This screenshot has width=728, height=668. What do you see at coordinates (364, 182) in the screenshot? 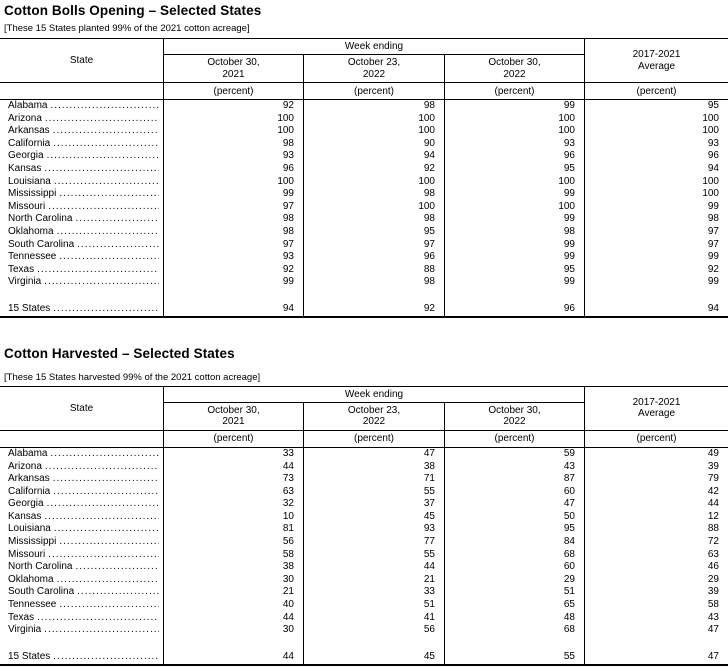
I see `state-row: Louisiana 100 100 100 100` at bounding box center [364, 182].